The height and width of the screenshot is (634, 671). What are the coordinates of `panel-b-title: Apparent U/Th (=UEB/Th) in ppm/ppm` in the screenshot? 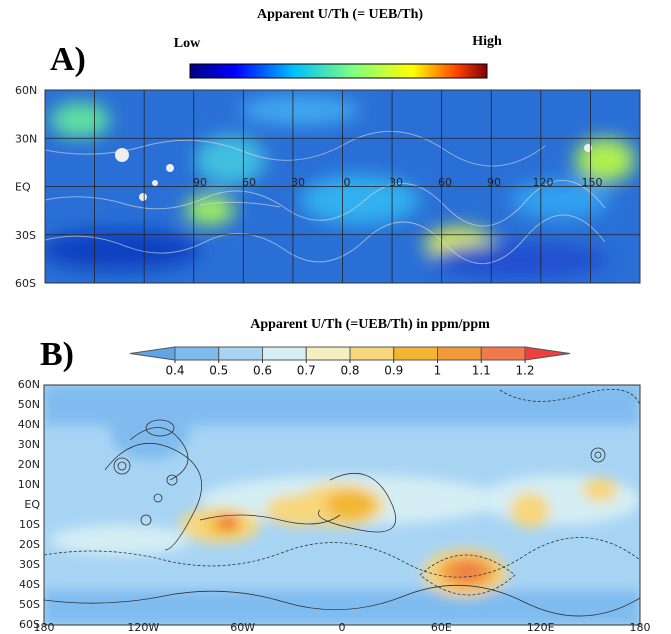 It's located at (370, 324).